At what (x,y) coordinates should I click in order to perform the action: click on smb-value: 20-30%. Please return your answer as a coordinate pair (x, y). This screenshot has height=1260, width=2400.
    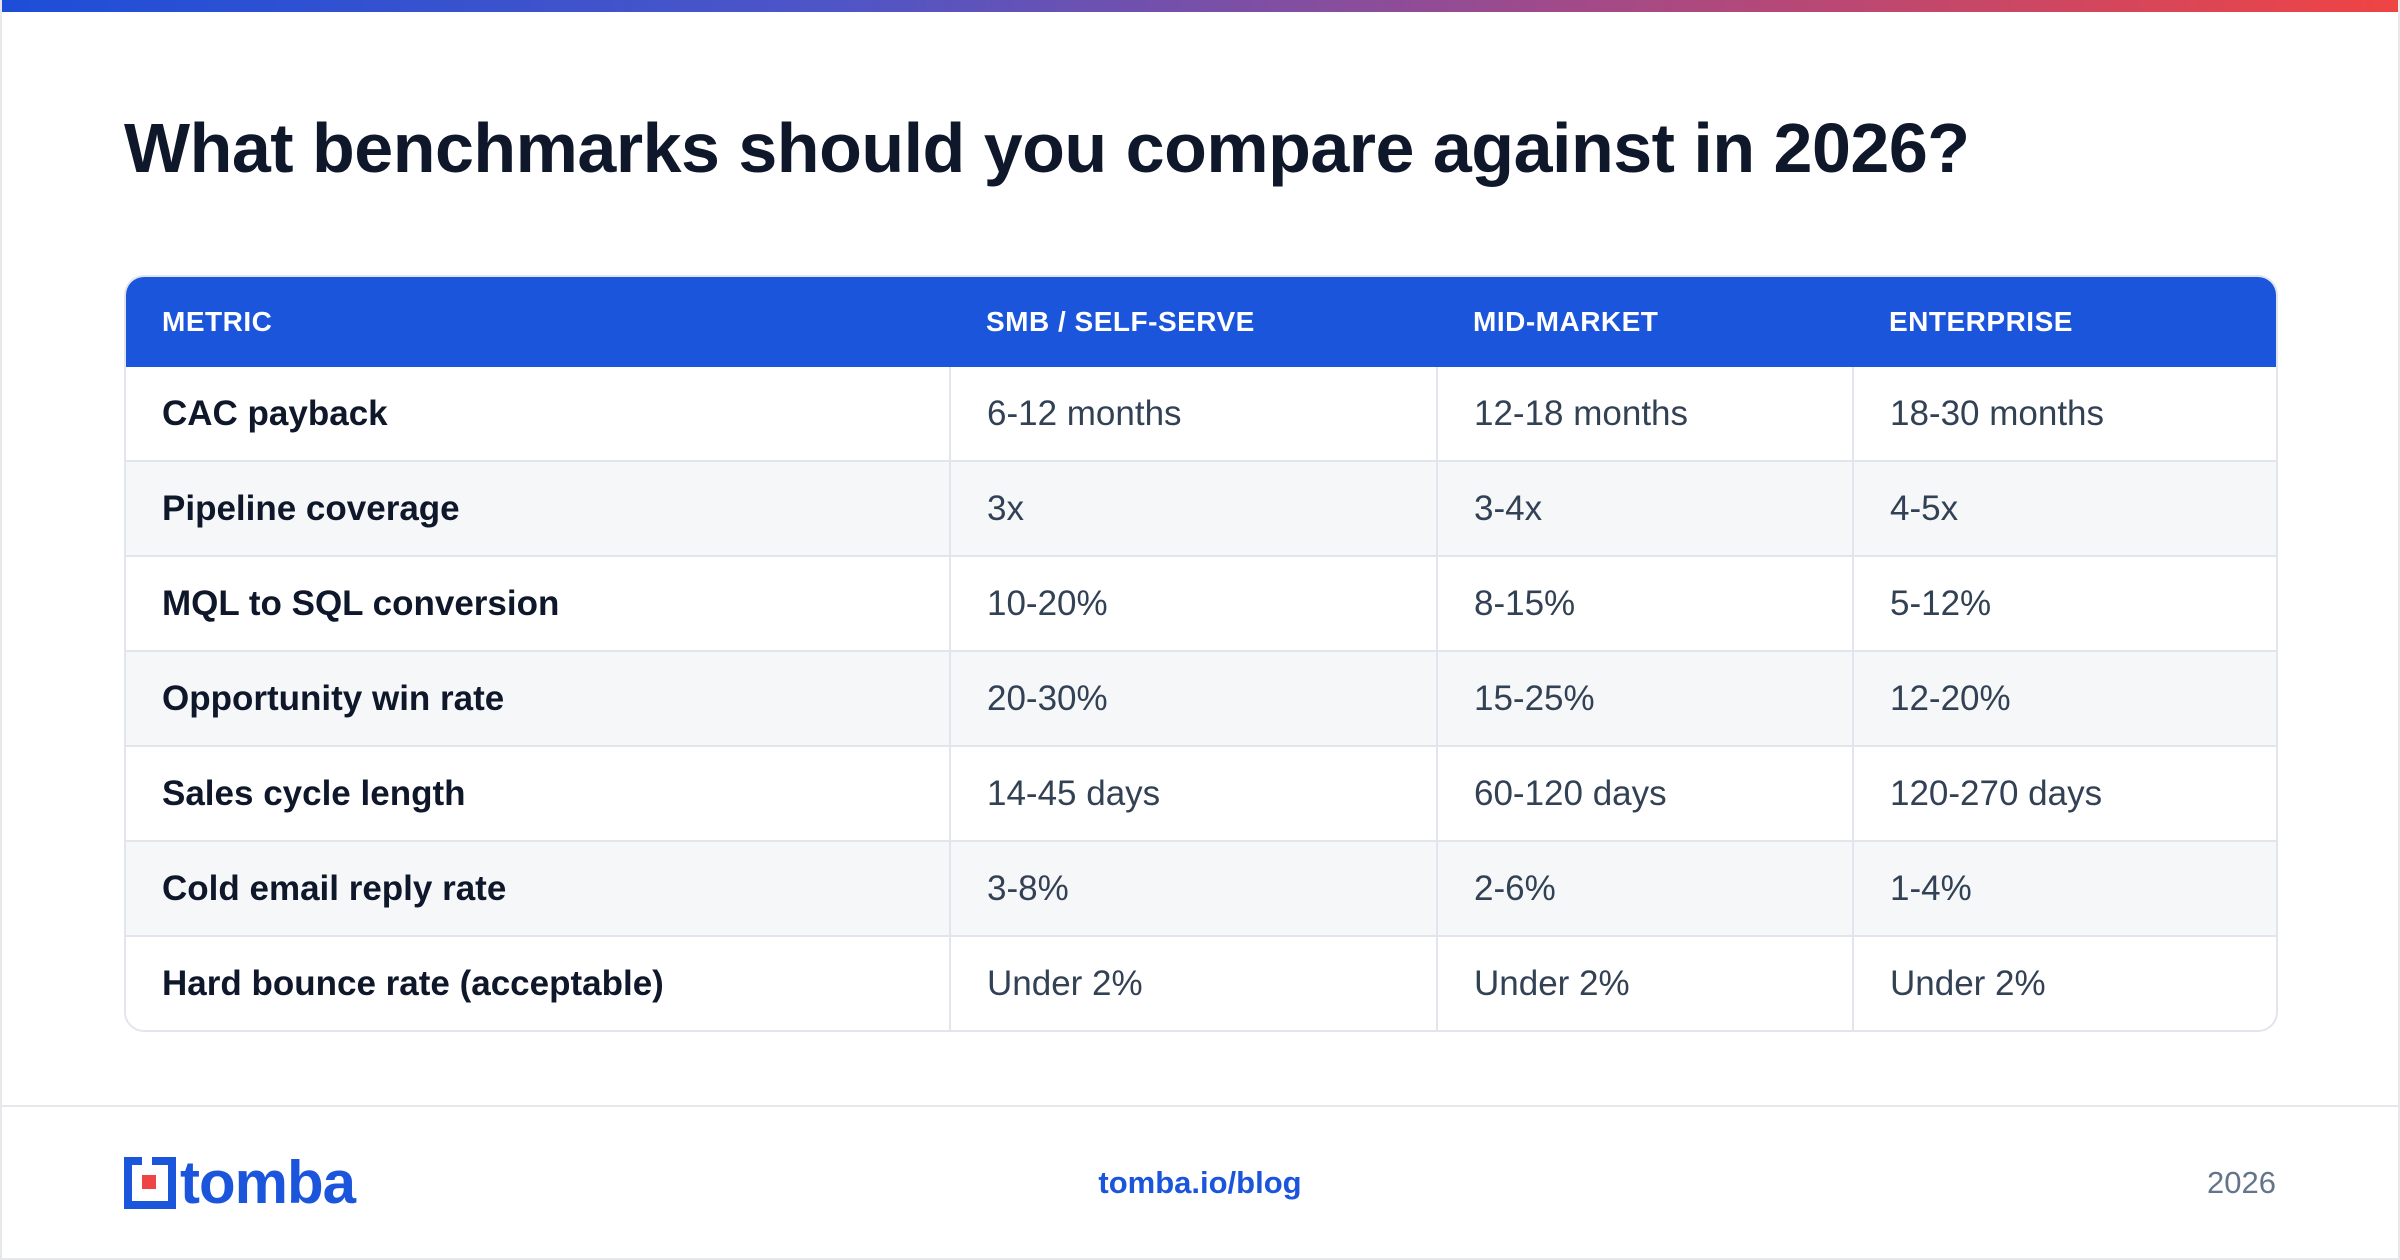
    Looking at the image, I should click on (1193, 698).